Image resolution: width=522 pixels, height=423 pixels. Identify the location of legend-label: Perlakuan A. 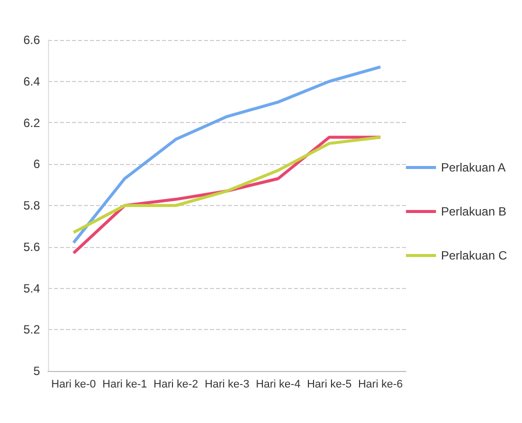
(473, 167).